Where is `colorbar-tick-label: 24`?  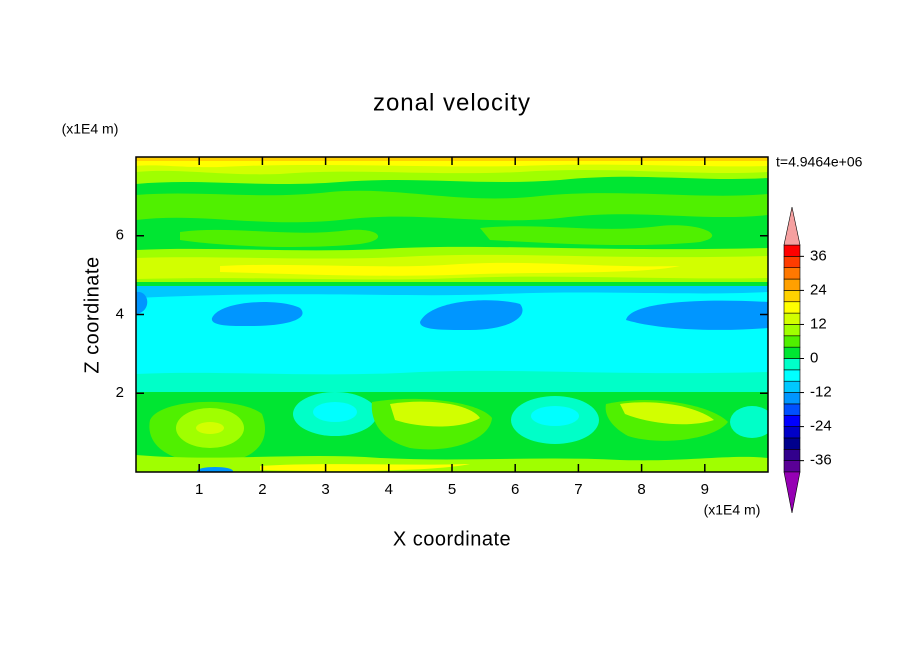 colorbar-tick-label: 24 is located at coordinates (818, 289).